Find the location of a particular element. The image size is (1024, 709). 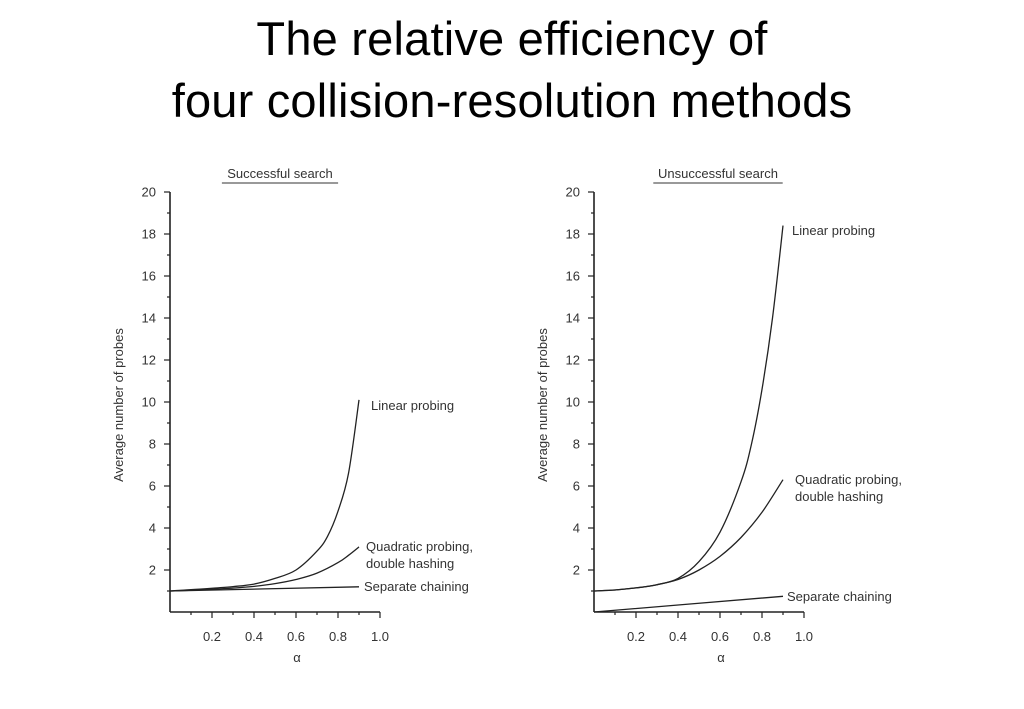

slide-title-line-2: four collision-resolution methods is located at coordinates (512, 100).